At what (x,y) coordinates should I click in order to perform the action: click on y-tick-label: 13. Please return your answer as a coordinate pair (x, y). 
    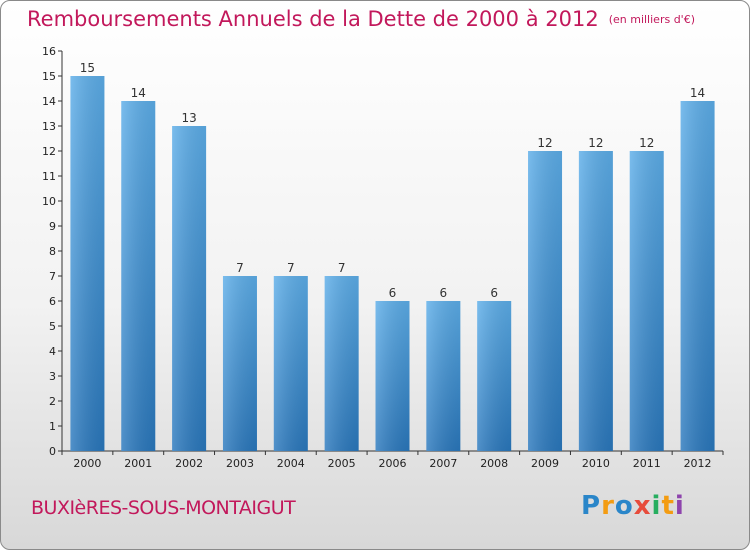
    Looking at the image, I should click on (49, 126).